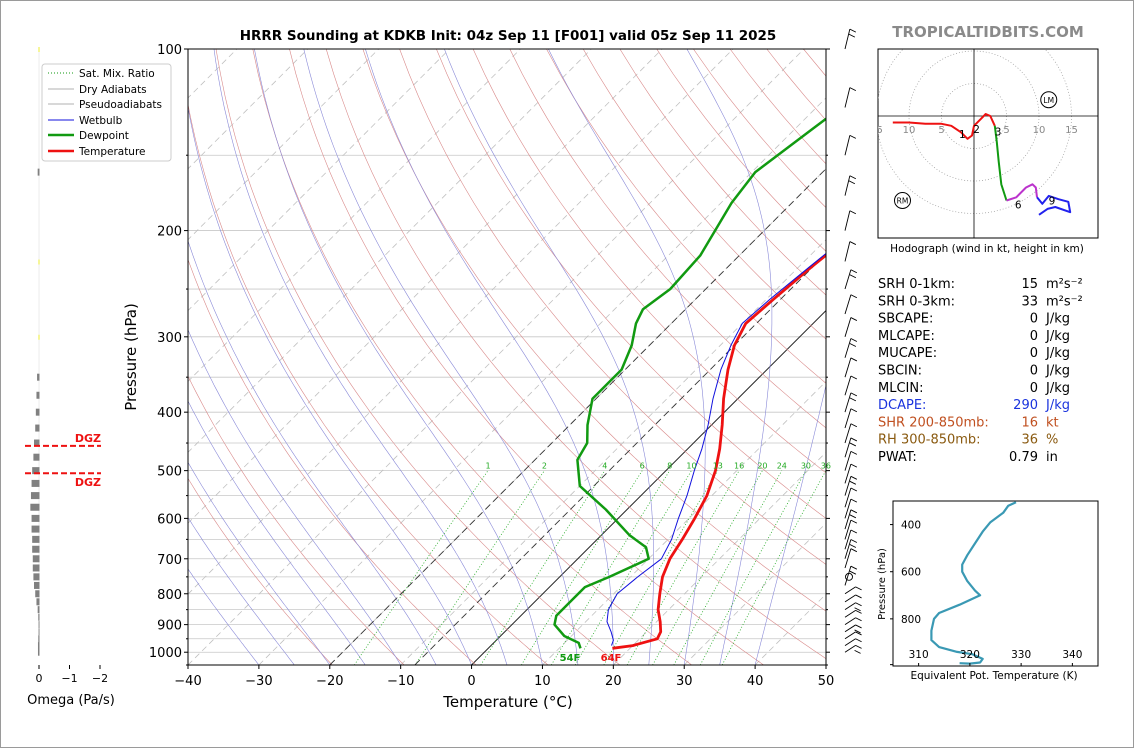  What do you see at coordinates (1049, 100) in the screenshot?
I see `storm-motion-marker` at bounding box center [1049, 100].